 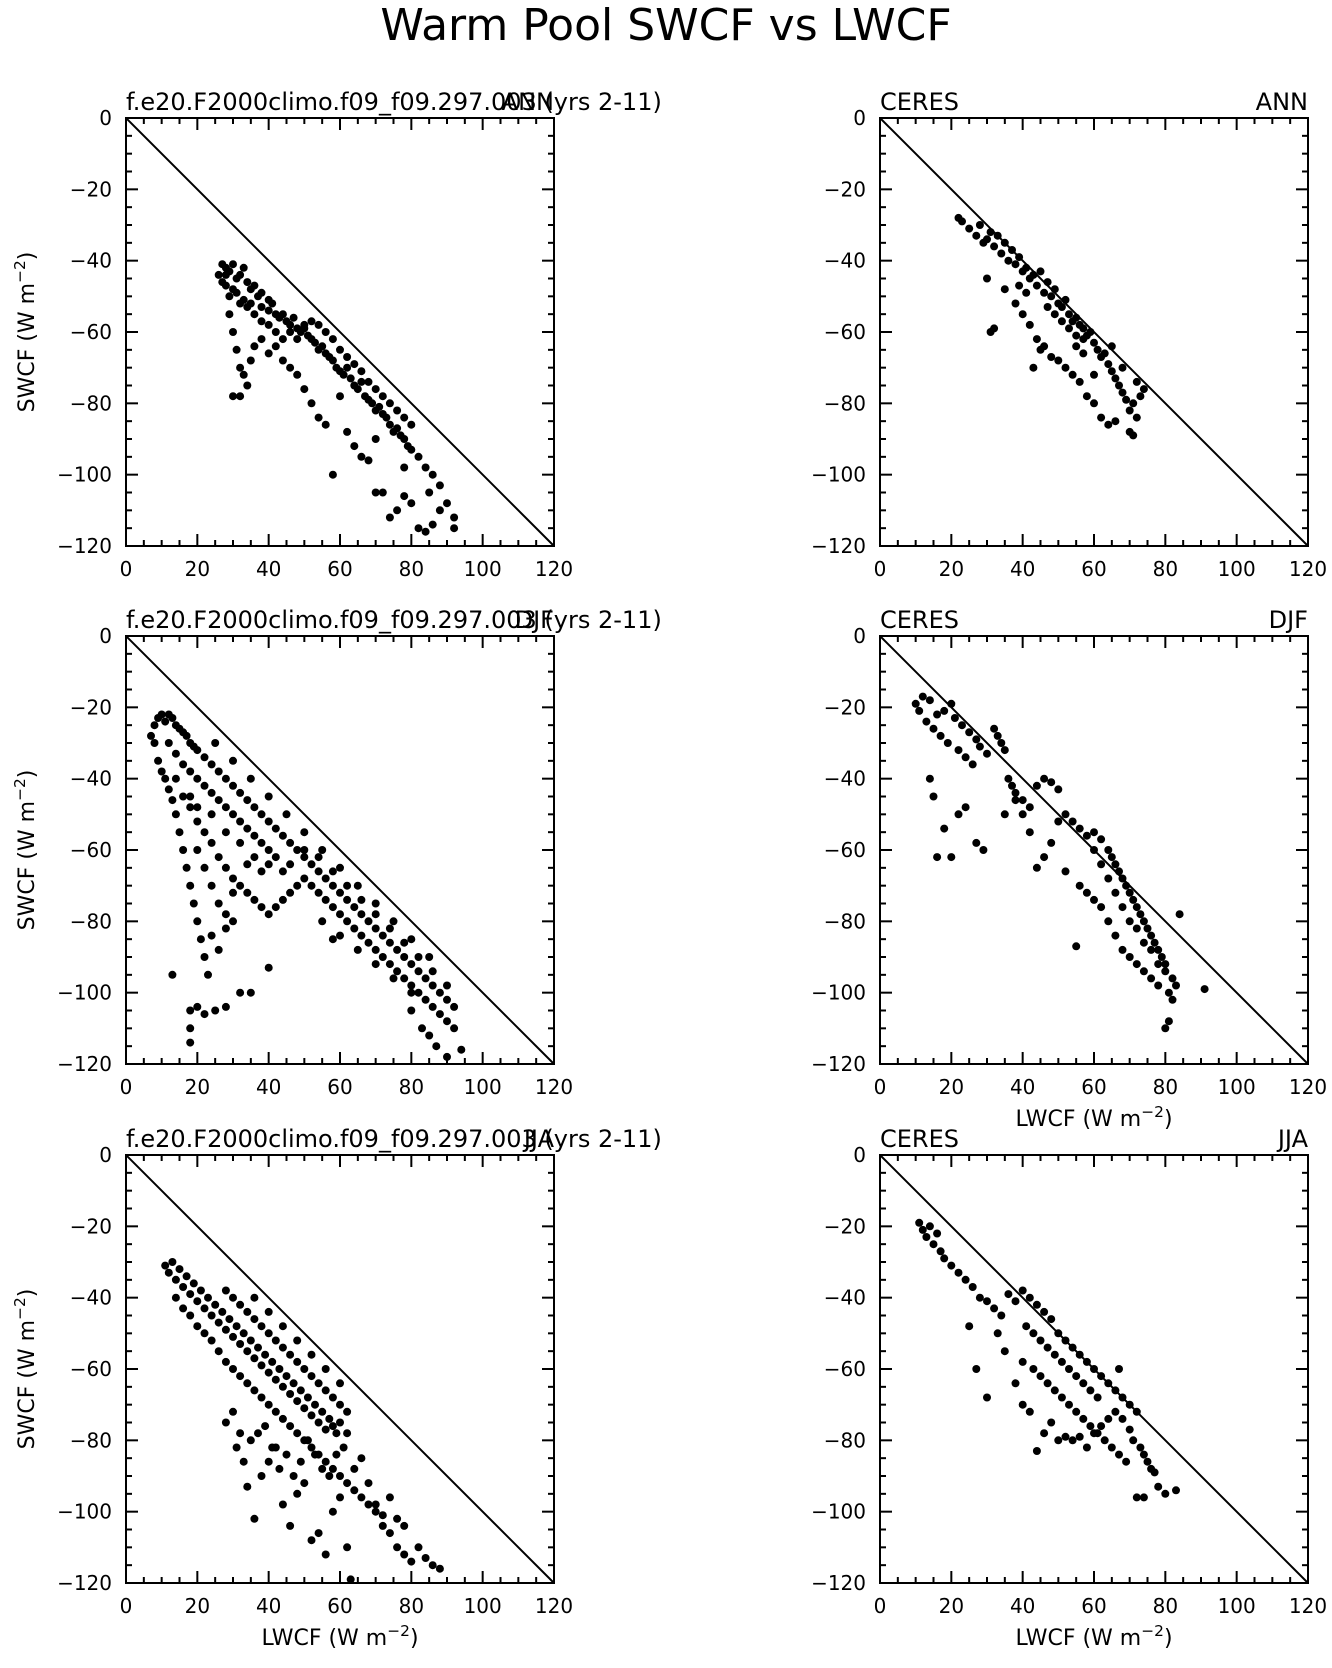 I want to click on y-tick-label: −20, so click(x=845, y=707).